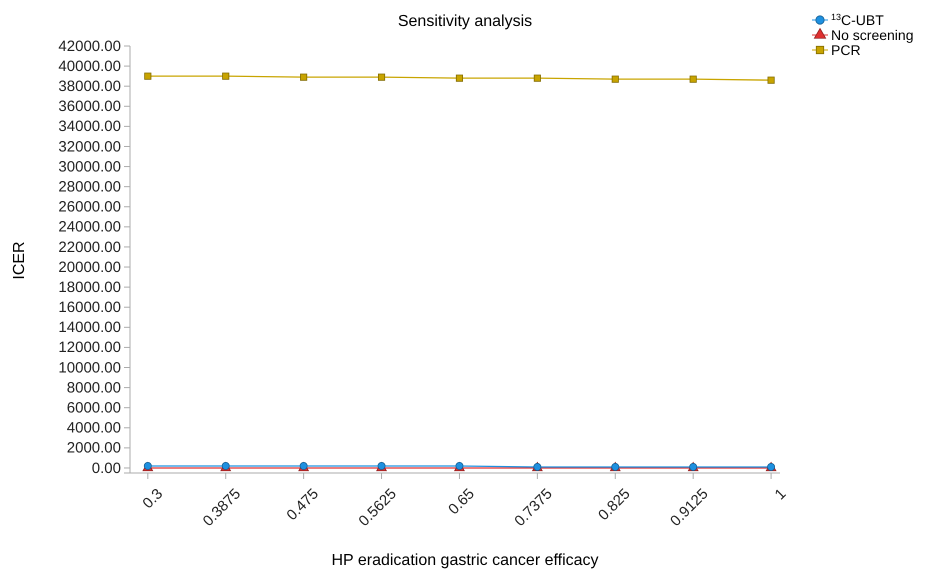 The image size is (927, 571). I want to click on y-tick-label: 6000.00, so click(93, 407).